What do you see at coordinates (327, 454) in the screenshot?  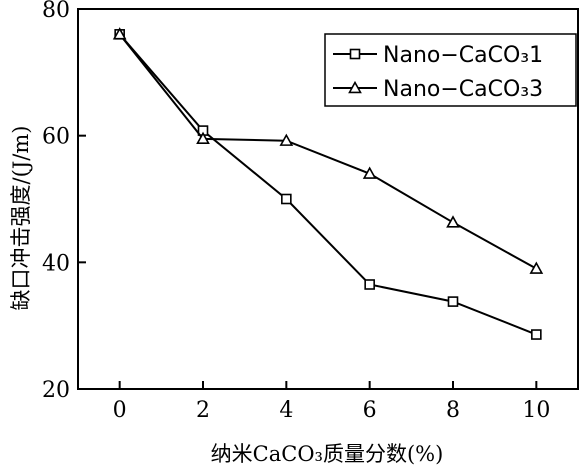 I see `x-axis-label: 纳米CaCO₃质量分数(%)` at bounding box center [327, 454].